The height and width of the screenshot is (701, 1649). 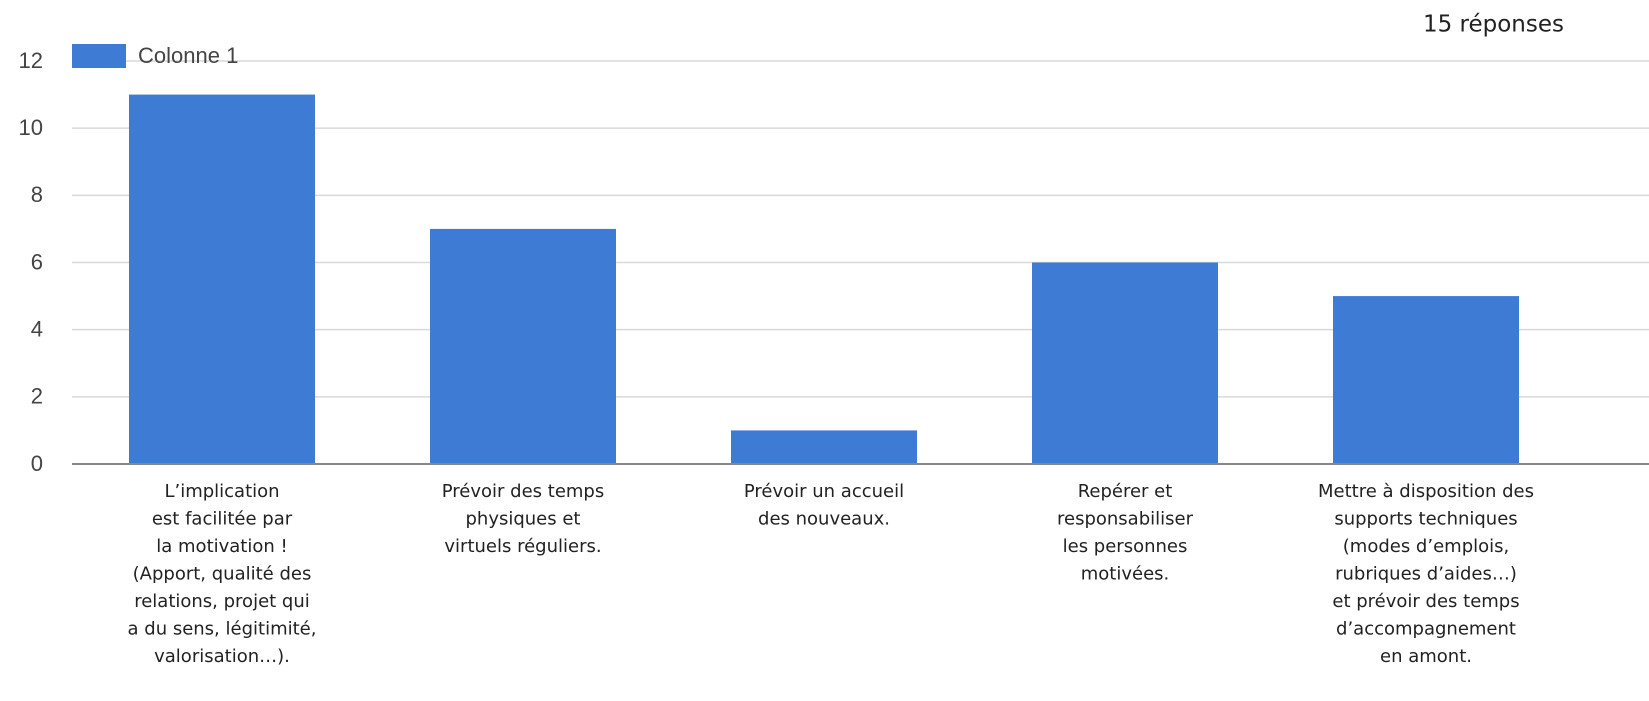 I want to click on y-tick-label: 10, so click(x=31, y=127).